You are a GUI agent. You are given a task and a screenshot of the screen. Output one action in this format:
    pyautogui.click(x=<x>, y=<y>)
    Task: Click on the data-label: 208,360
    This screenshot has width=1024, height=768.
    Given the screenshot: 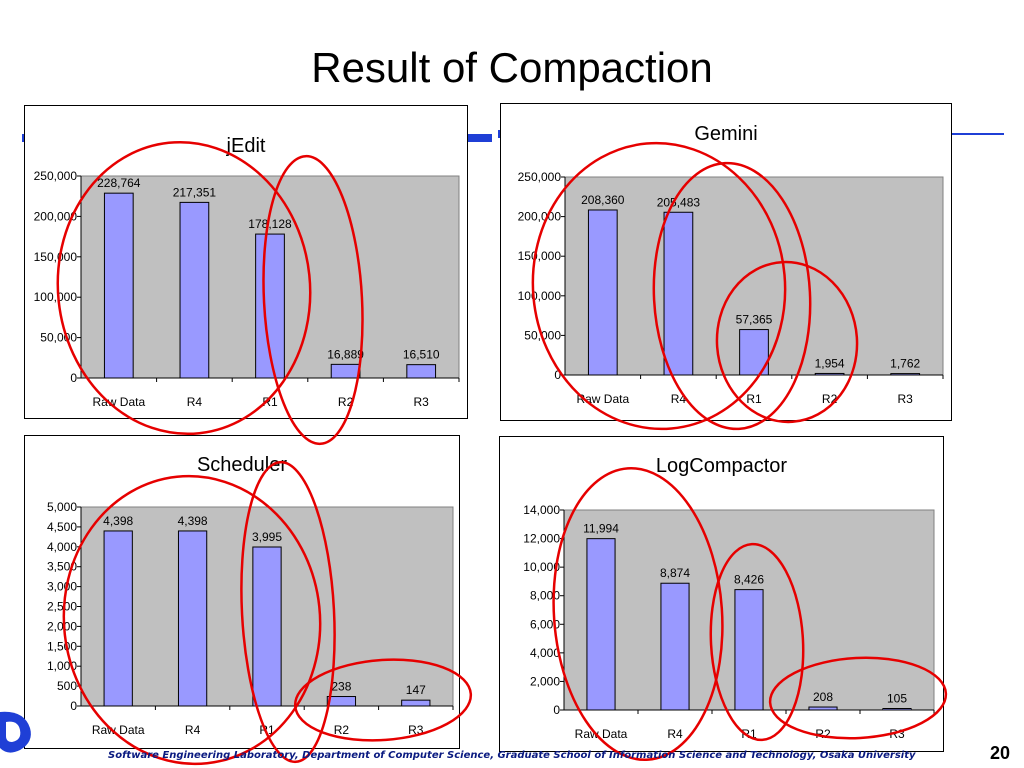 What is the action you would take?
    pyautogui.click(x=603, y=200)
    